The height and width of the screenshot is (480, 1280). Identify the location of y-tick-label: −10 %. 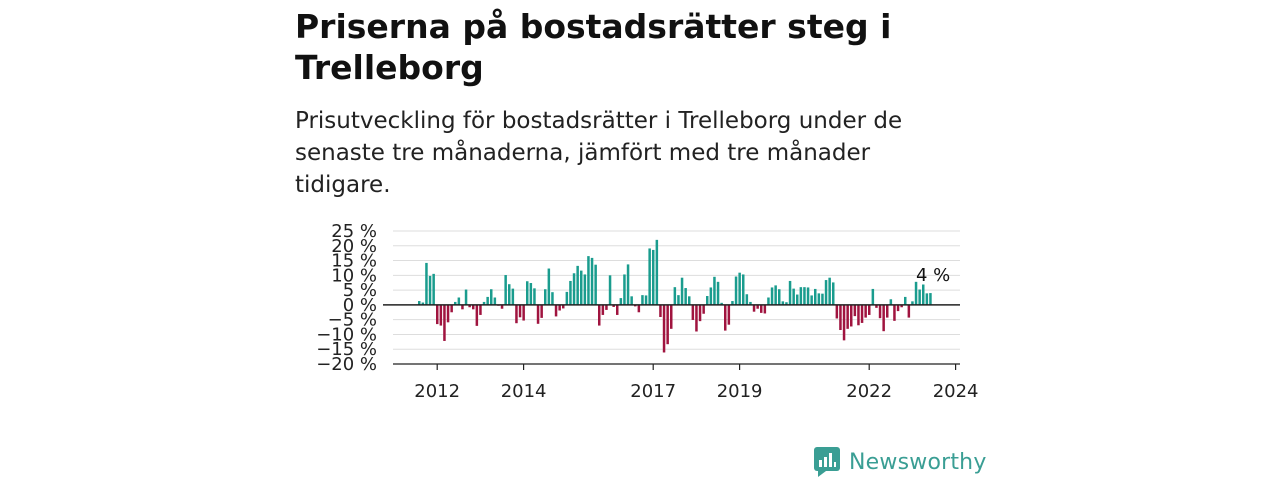
(346, 334).